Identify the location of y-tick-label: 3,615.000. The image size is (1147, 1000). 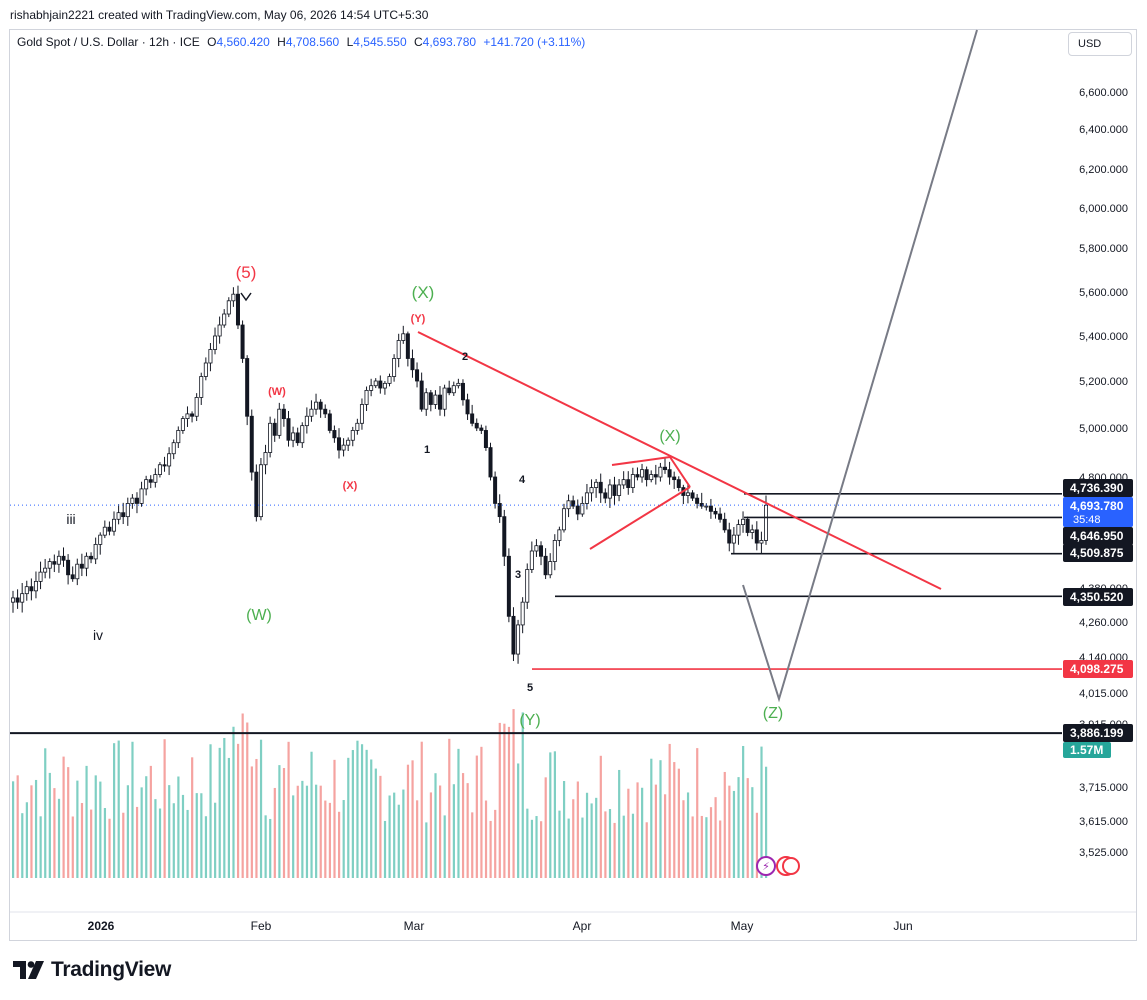
(1103, 822).